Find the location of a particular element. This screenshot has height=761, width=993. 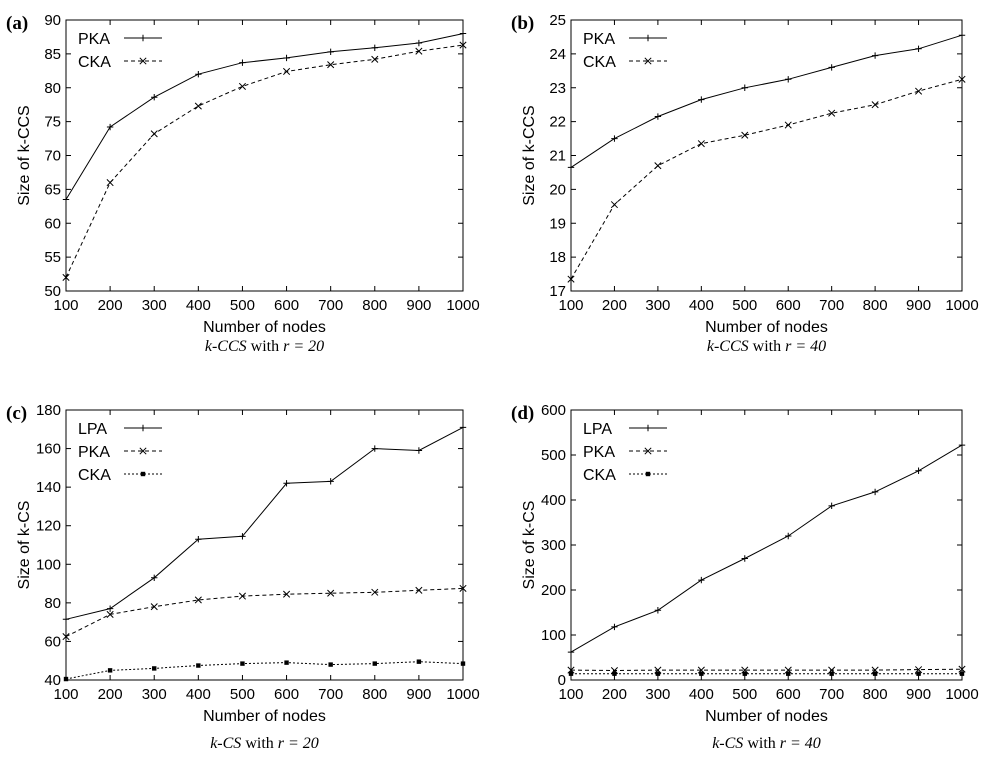

y-axis-label: Size of k-CCS is located at coordinates (24, 155).